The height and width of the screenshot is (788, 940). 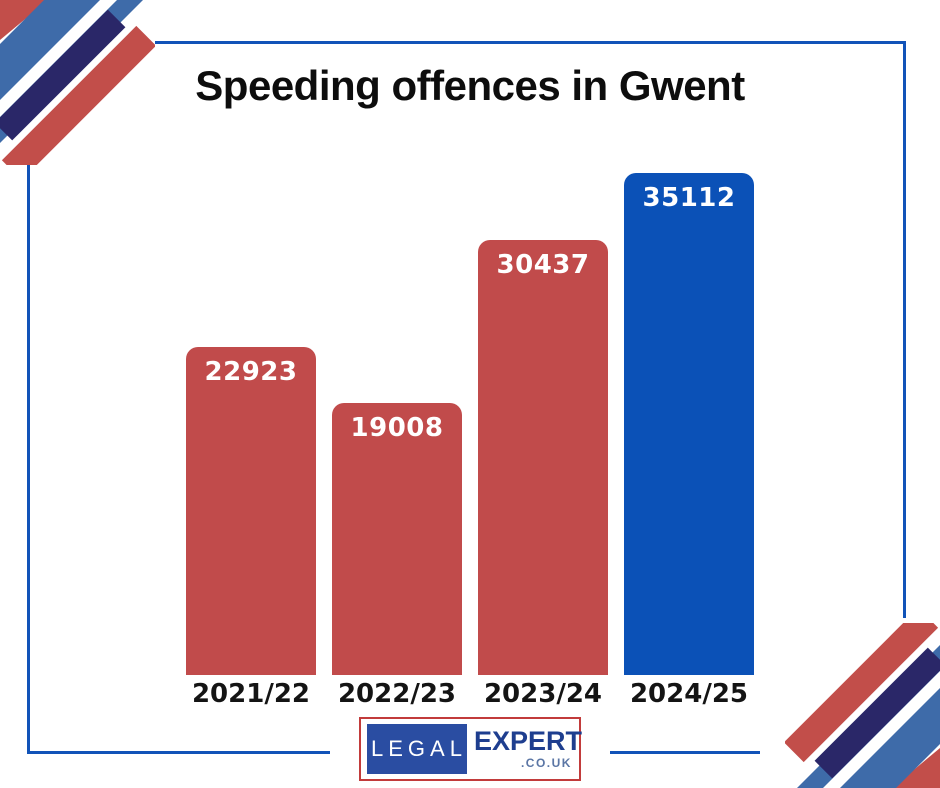 I want to click on bar-category-label: 2022/23, so click(x=397, y=694).